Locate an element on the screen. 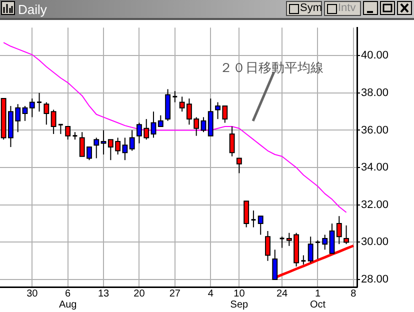  text: Intv is located at coordinates (347, 8).